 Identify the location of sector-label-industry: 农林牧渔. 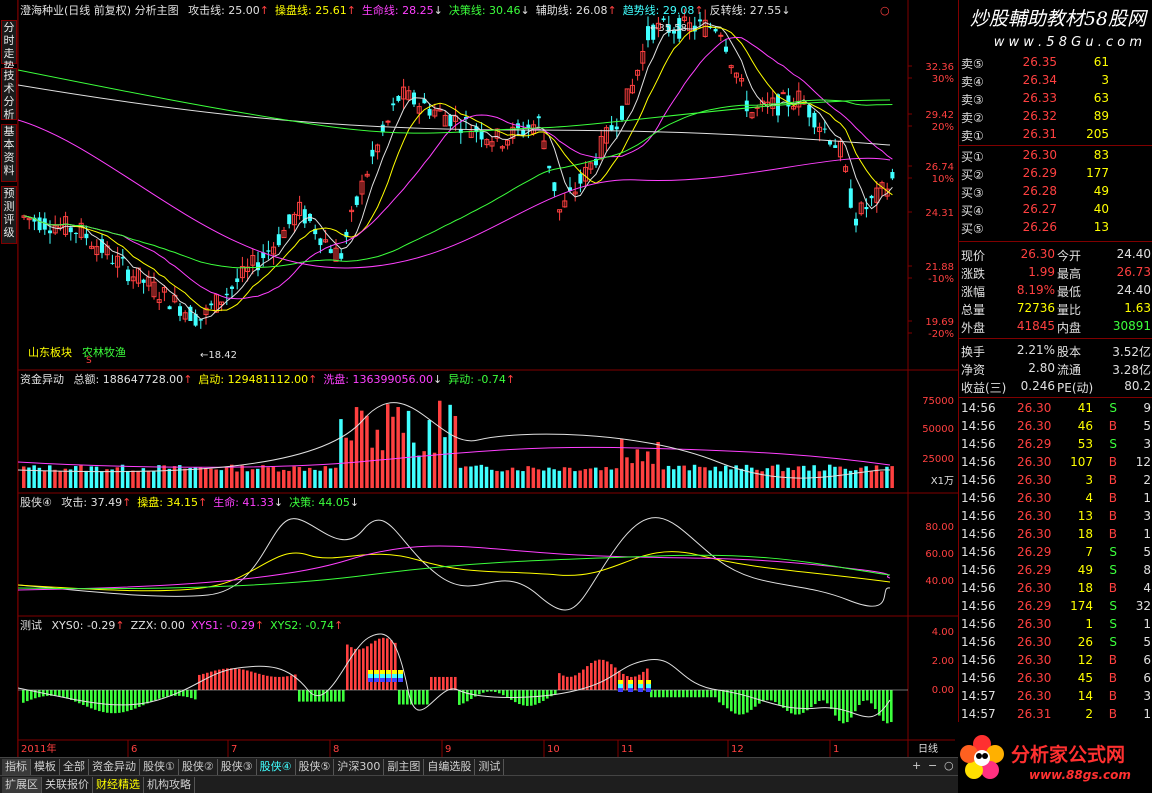
(104, 352).